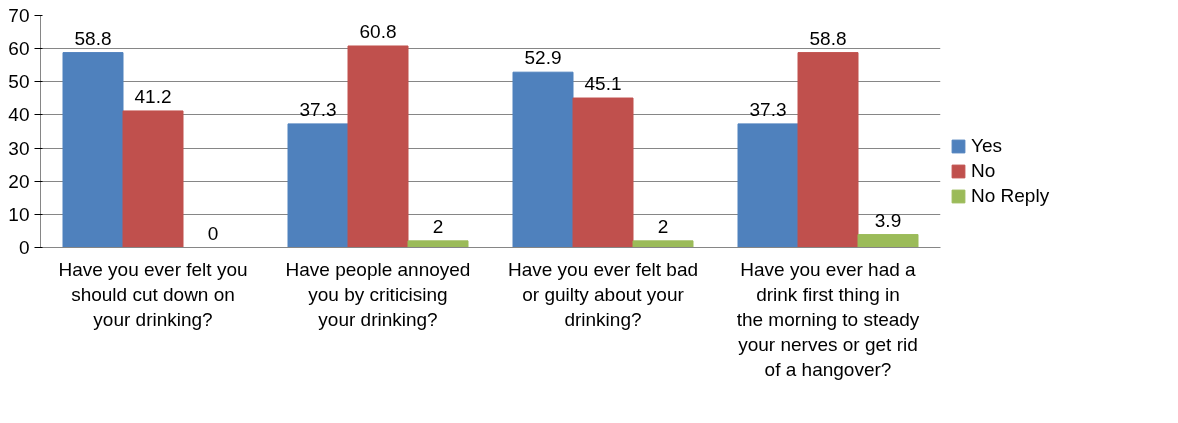  What do you see at coordinates (828, 319) in the screenshot?
I see `x-tick-label: Have you ever had a drink first thing in the morning to steady your nerves or get rid of a hangover?` at bounding box center [828, 319].